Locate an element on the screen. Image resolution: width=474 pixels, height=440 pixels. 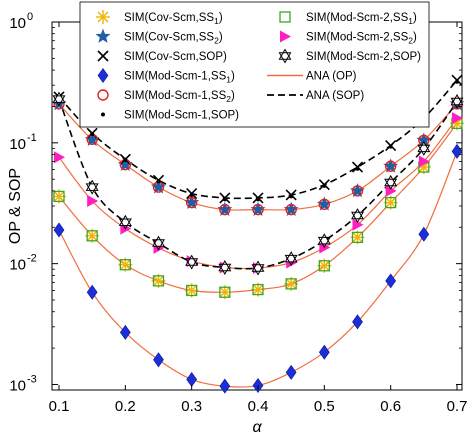
legend-label: SIM(Mod-Scm-2,SS1) is located at coordinates (361, 19).